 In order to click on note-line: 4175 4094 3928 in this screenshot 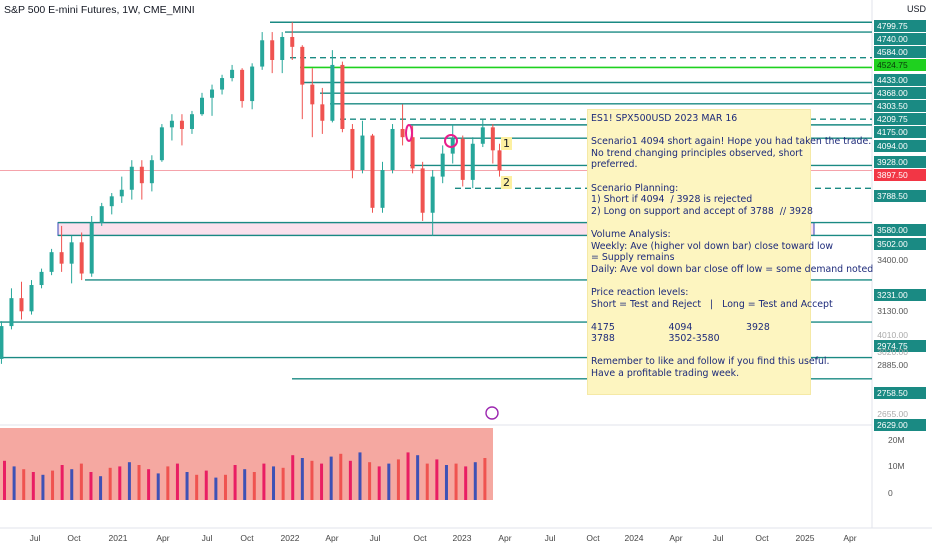, I will do `click(680, 327)`.